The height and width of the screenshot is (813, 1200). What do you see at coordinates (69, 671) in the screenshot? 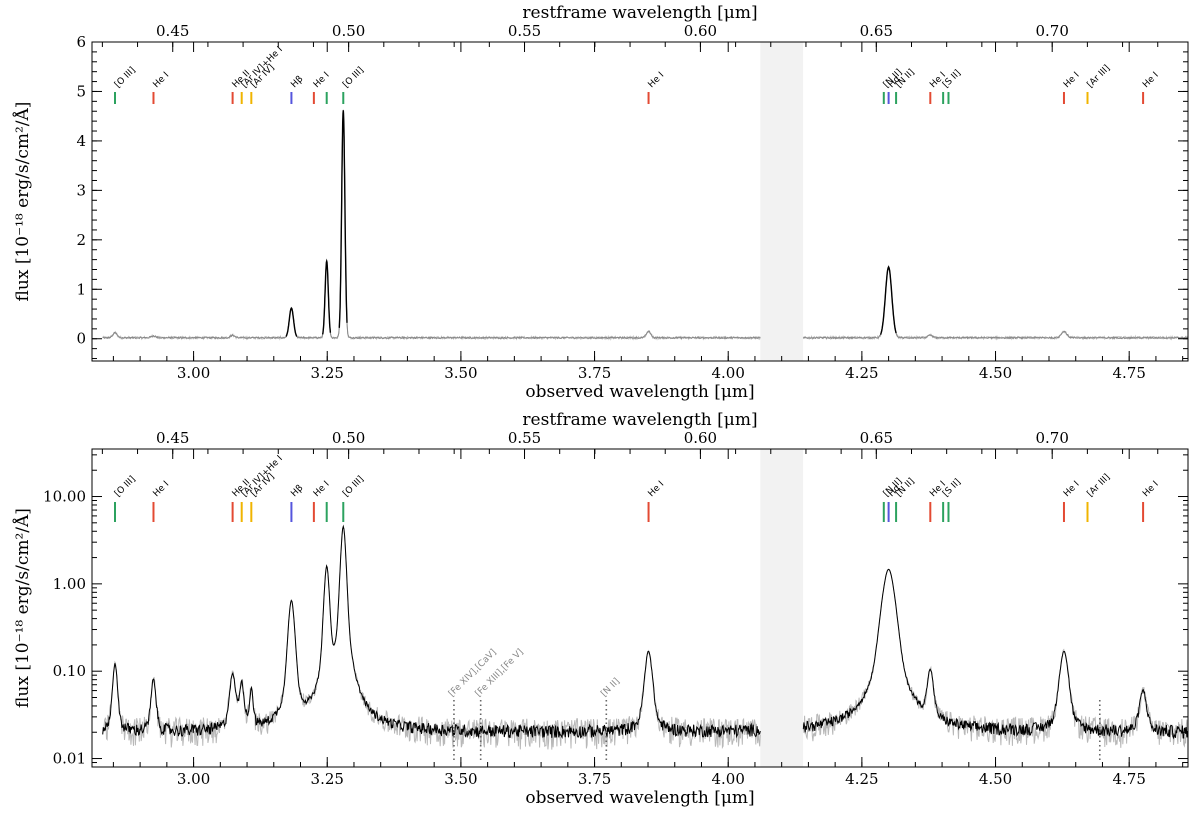
I see `y-tick-label: 0.10` at bounding box center [69, 671].